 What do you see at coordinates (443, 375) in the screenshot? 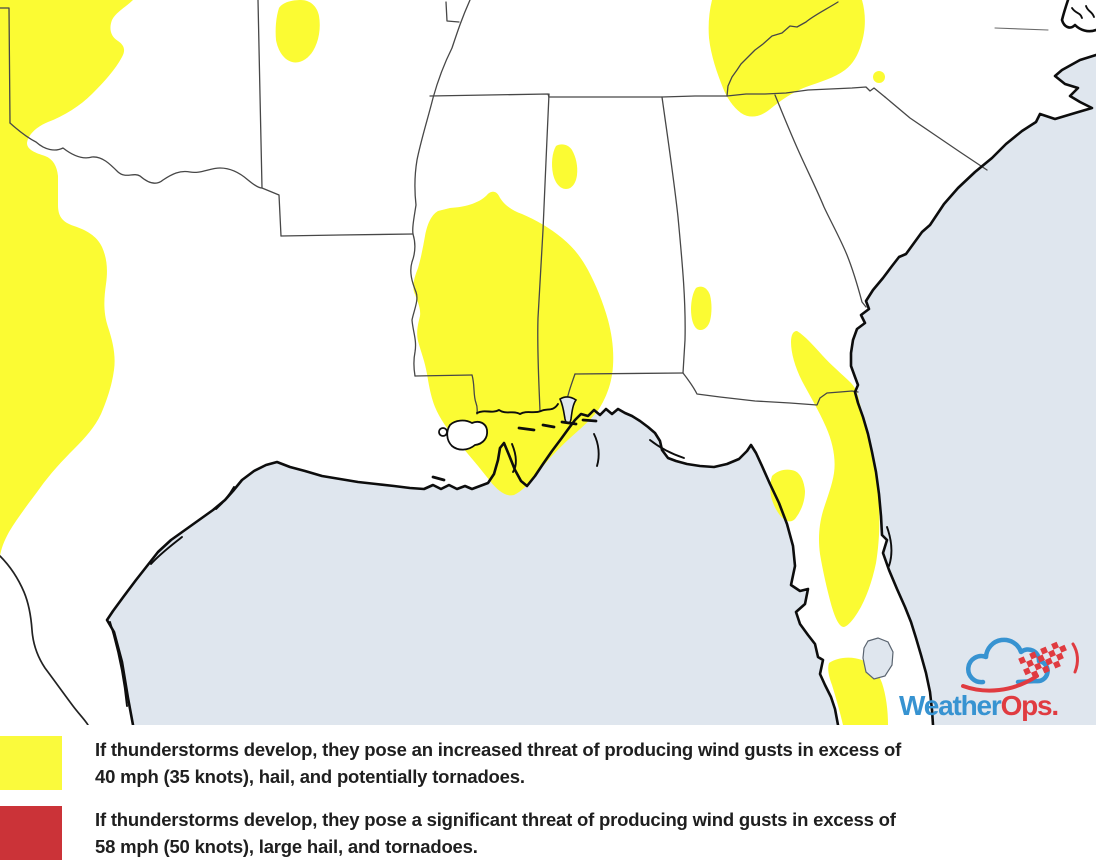
I see `border-louisiana-mississippi-31n` at bounding box center [443, 375].